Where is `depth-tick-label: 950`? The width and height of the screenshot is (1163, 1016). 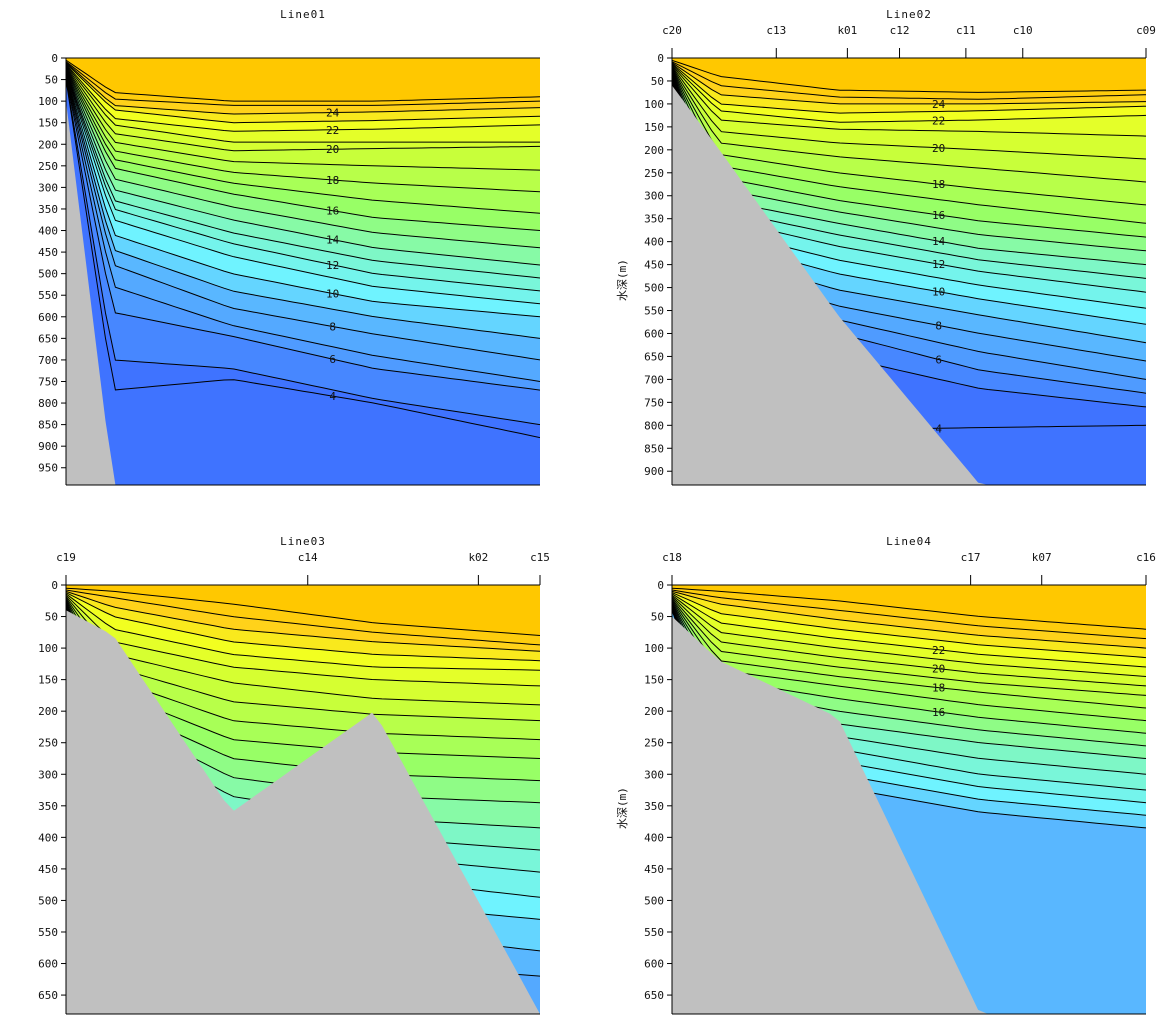
depth-tick-label: 950 is located at coordinates (48, 468).